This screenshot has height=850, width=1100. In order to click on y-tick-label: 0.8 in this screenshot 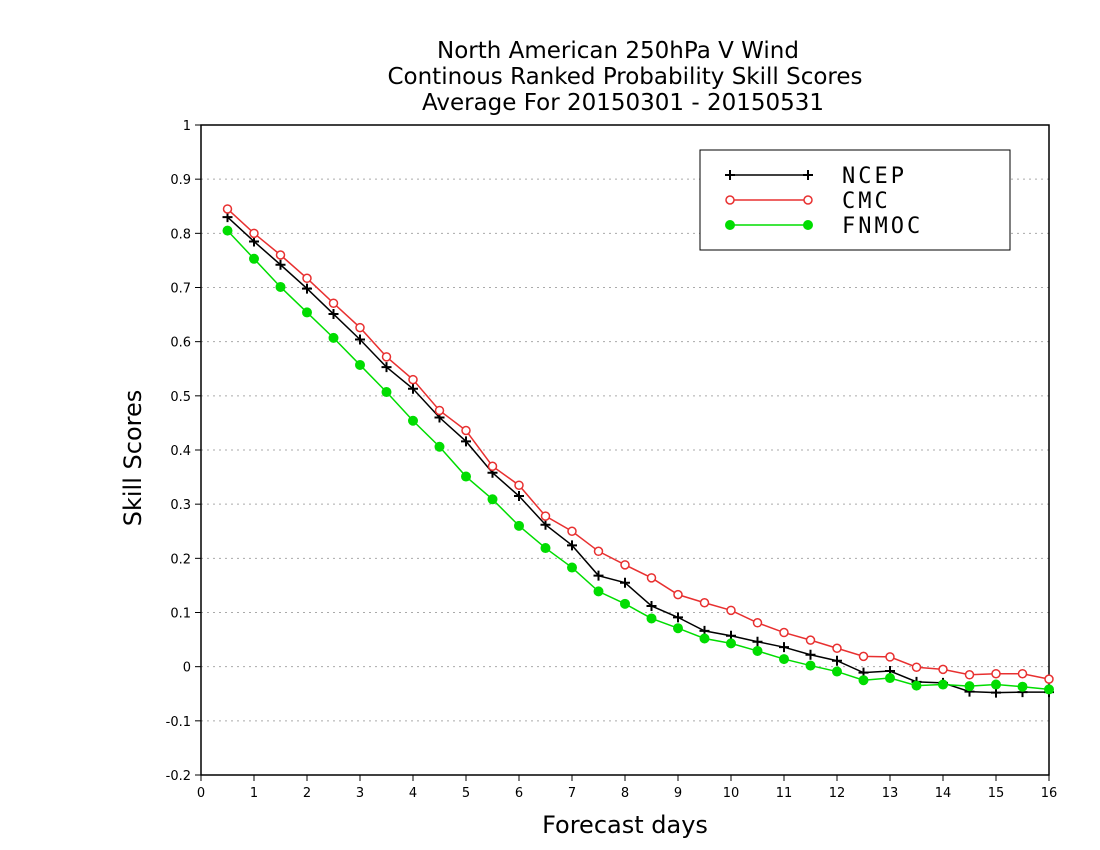, I will do `click(180, 234)`.